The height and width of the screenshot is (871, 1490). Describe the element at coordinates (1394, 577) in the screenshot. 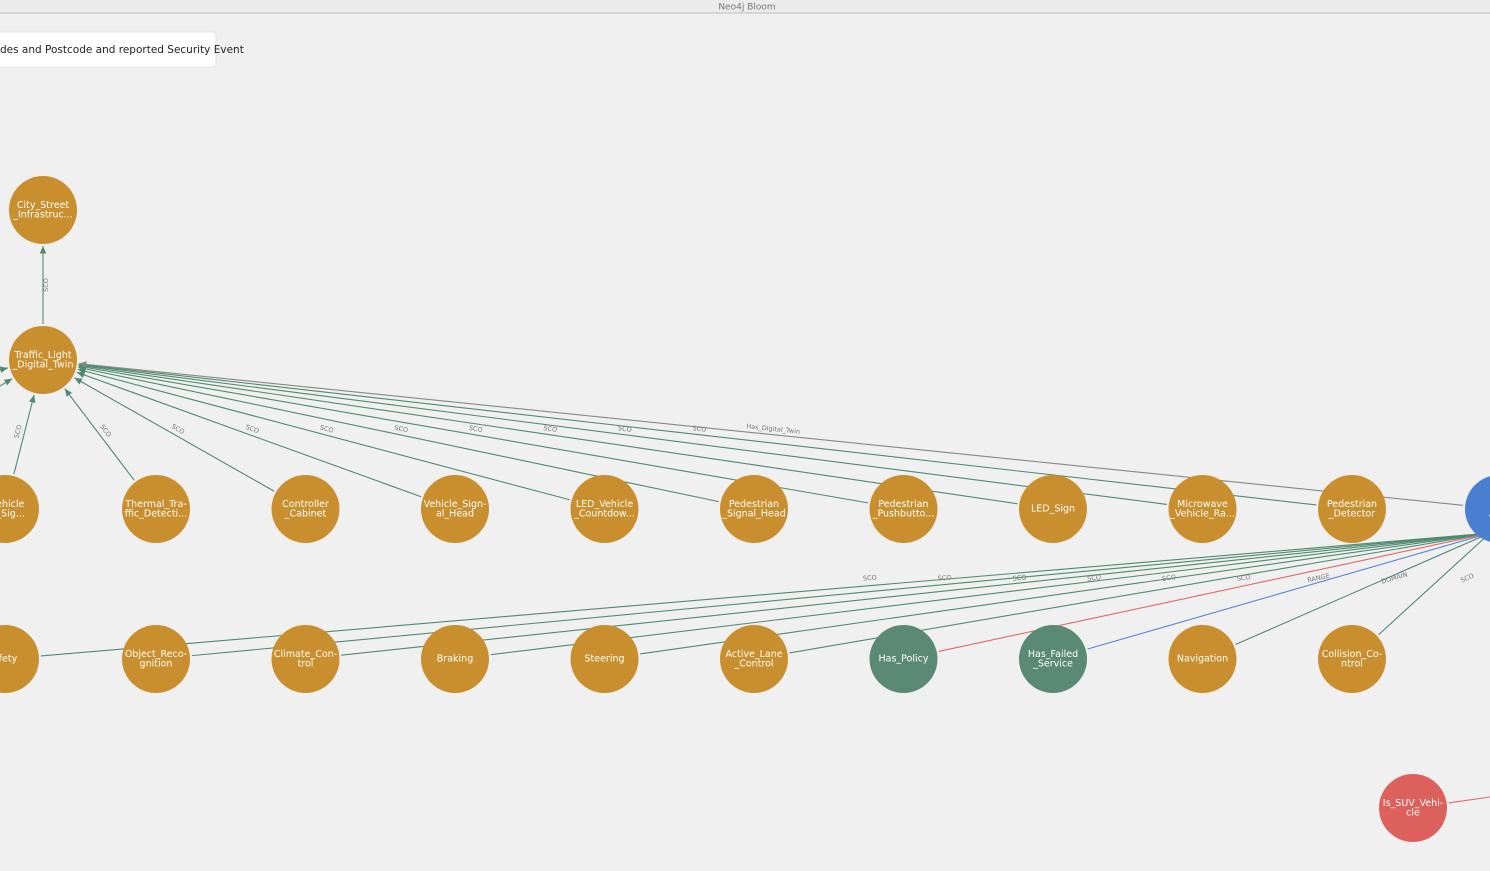

I see `relationship-label: DOMAIN` at that location.